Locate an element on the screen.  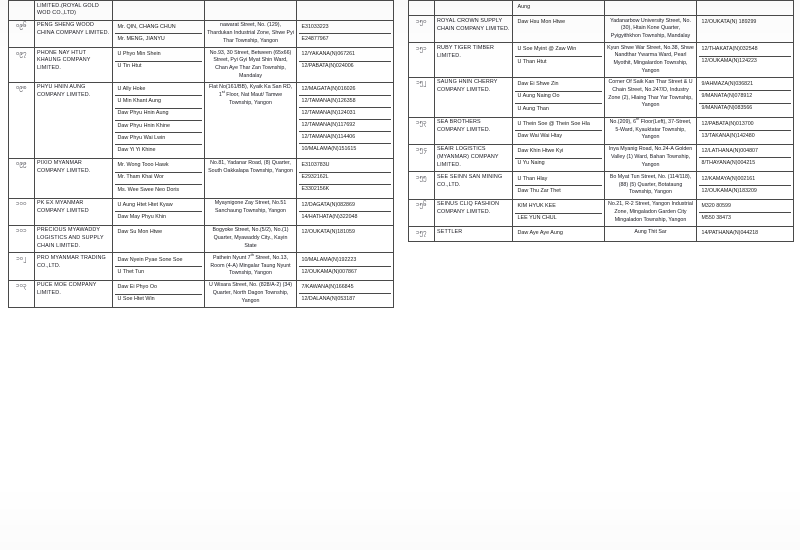
row-number: ၁၅၆ is located at coordinates (421, 213).